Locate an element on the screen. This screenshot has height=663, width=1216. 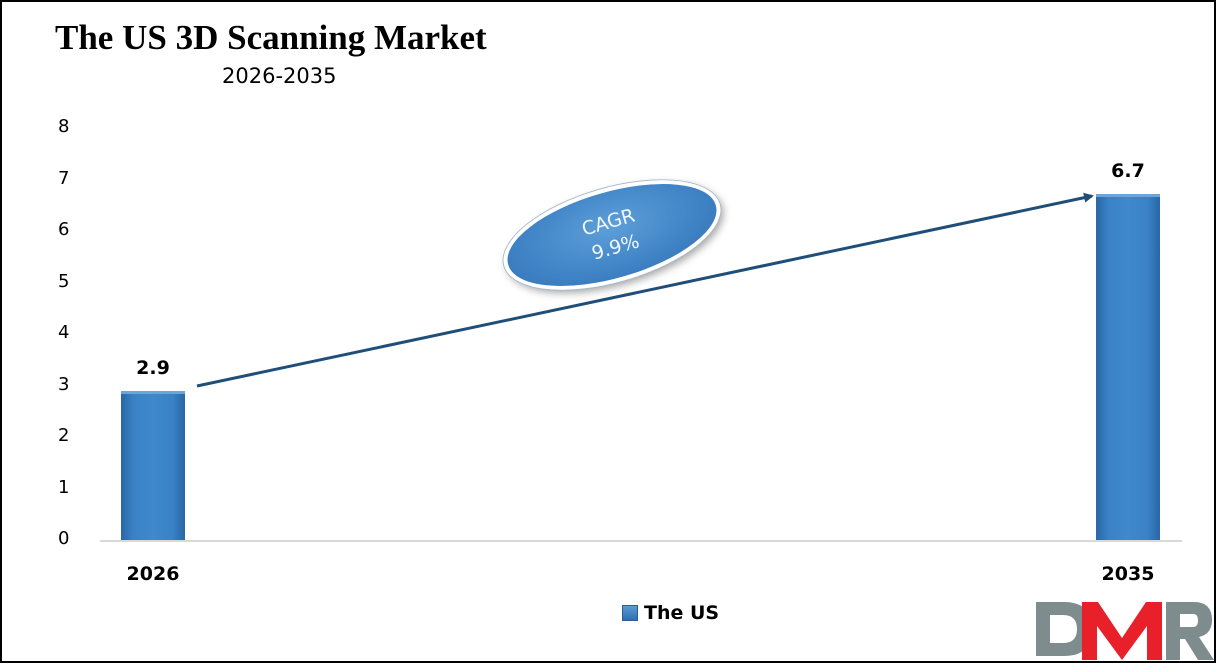
bar-value-label-2035: 6.7 is located at coordinates (1128, 171).